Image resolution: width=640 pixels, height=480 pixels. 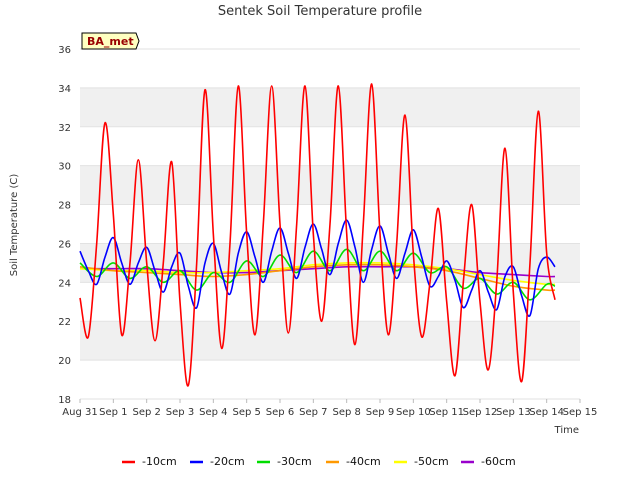 What do you see at coordinates (546, 412) in the screenshot?
I see `x-tick-label: Sep 14` at bounding box center [546, 412].